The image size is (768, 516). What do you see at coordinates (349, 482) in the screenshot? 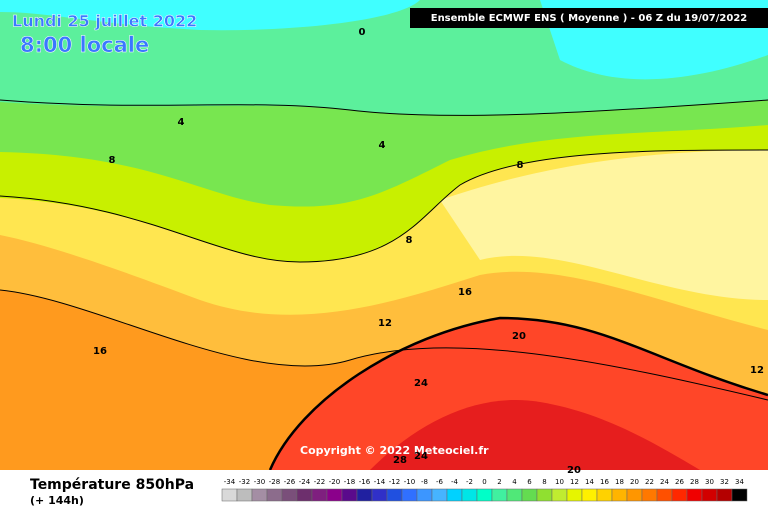
I see `legend-label: -18` at bounding box center [349, 482].